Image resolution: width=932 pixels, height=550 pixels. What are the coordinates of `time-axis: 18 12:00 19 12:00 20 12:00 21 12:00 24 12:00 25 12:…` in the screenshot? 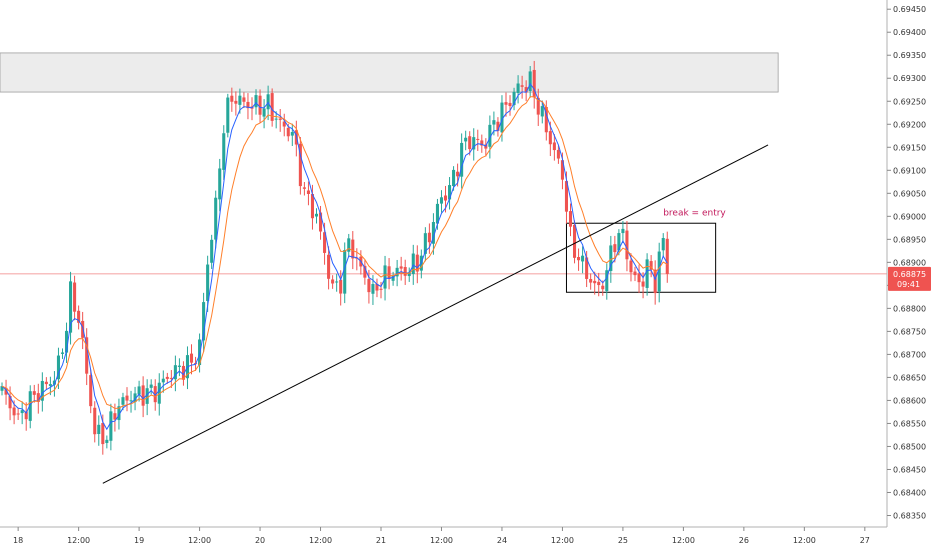 It's located at (466, 538).